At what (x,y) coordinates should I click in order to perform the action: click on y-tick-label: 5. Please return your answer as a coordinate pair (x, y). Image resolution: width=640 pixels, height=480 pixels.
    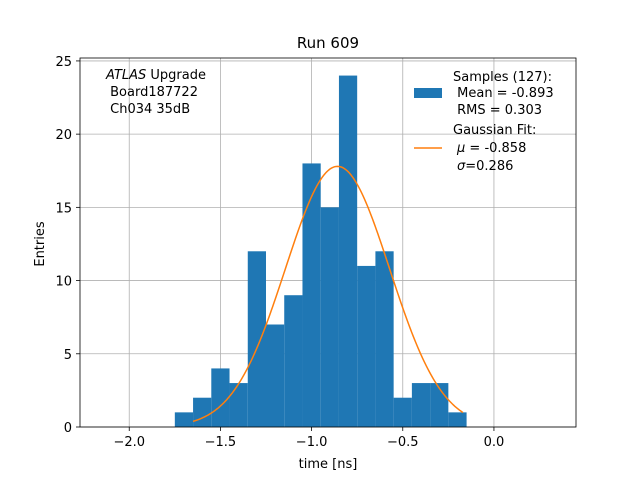
    Looking at the image, I should click on (68, 355).